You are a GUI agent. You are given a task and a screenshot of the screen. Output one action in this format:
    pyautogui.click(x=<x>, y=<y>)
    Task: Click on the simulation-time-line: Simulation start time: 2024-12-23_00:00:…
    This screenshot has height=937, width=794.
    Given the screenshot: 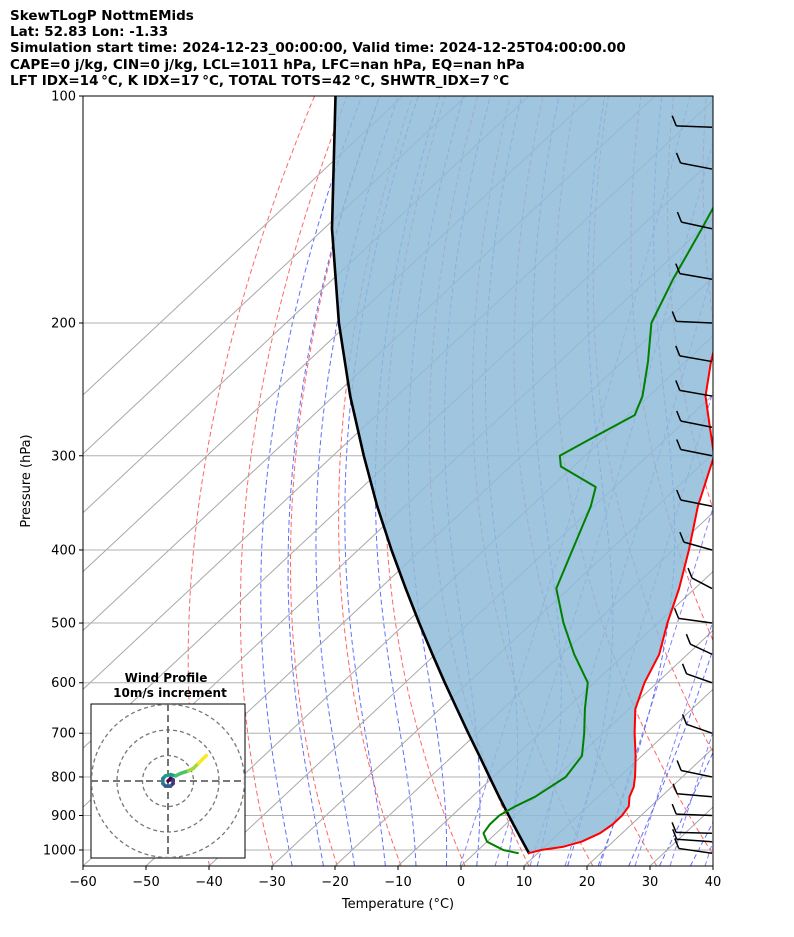 What is the action you would take?
    pyautogui.click(x=318, y=48)
    